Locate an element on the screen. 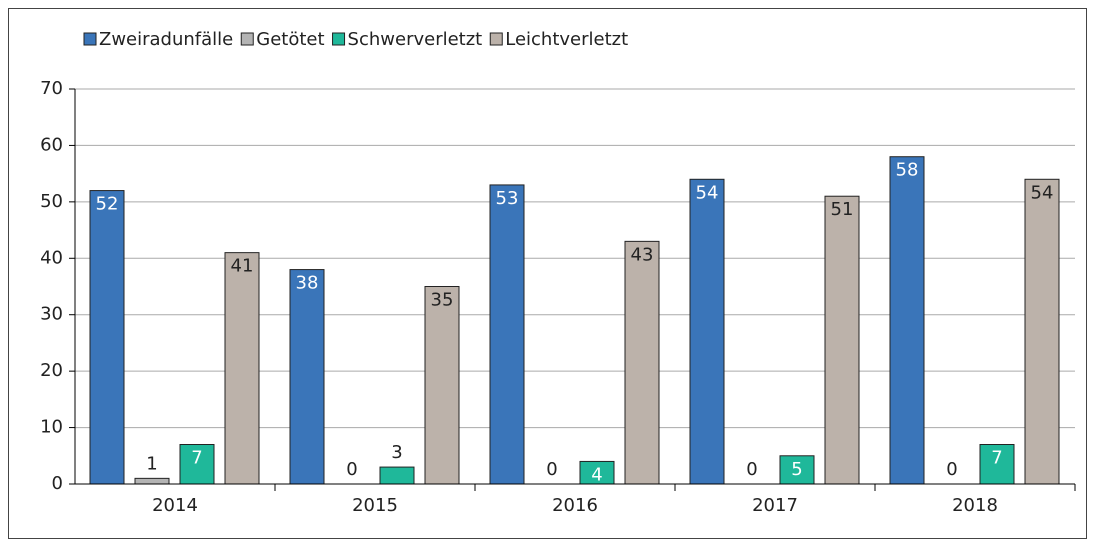 The height and width of the screenshot is (544, 1096). data-label: 5 is located at coordinates (796, 469).